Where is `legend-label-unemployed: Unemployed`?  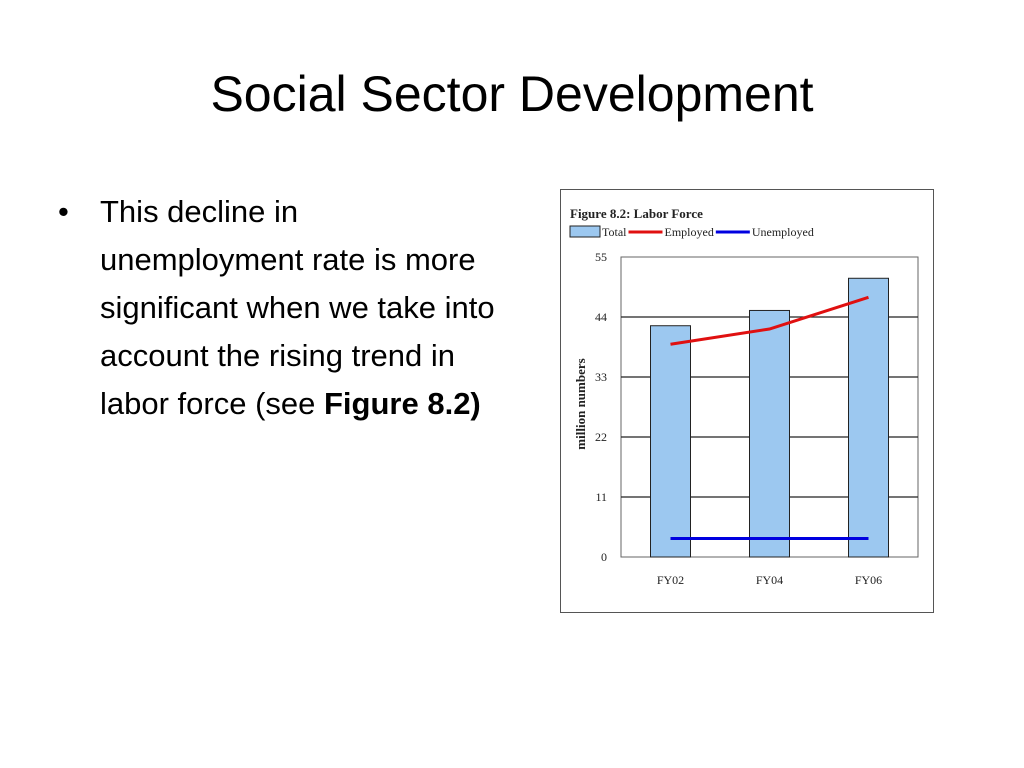
legend-label-unemployed: Unemployed is located at coordinates (783, 232).